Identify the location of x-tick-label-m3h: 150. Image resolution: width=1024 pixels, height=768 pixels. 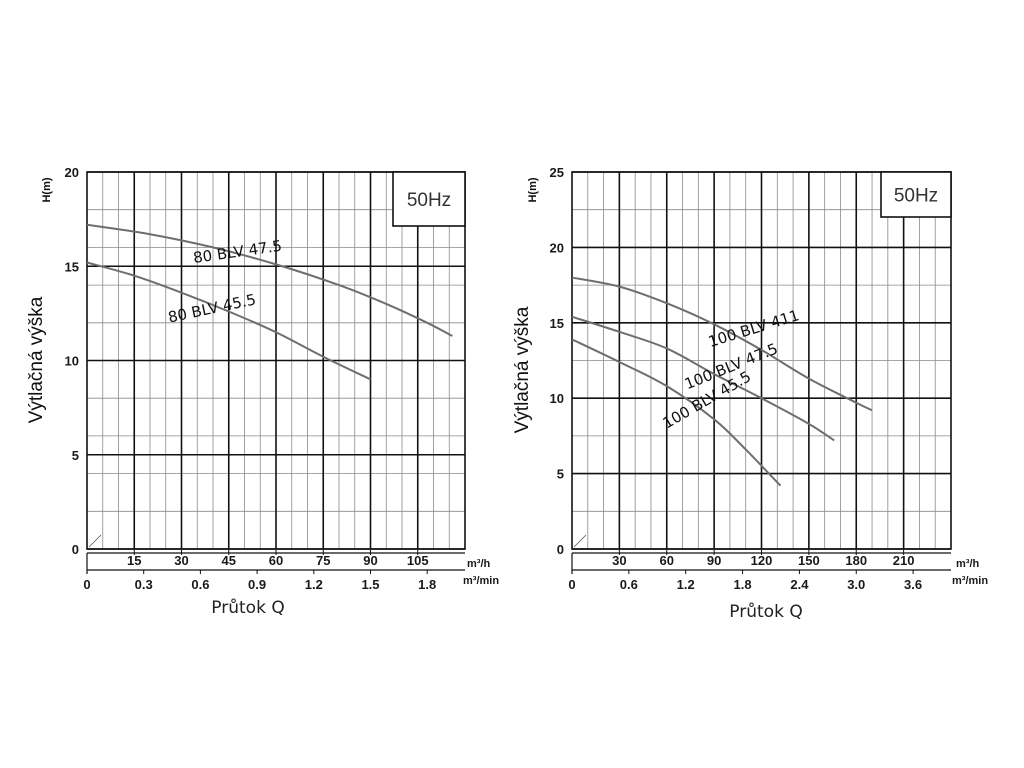
(809, 560).